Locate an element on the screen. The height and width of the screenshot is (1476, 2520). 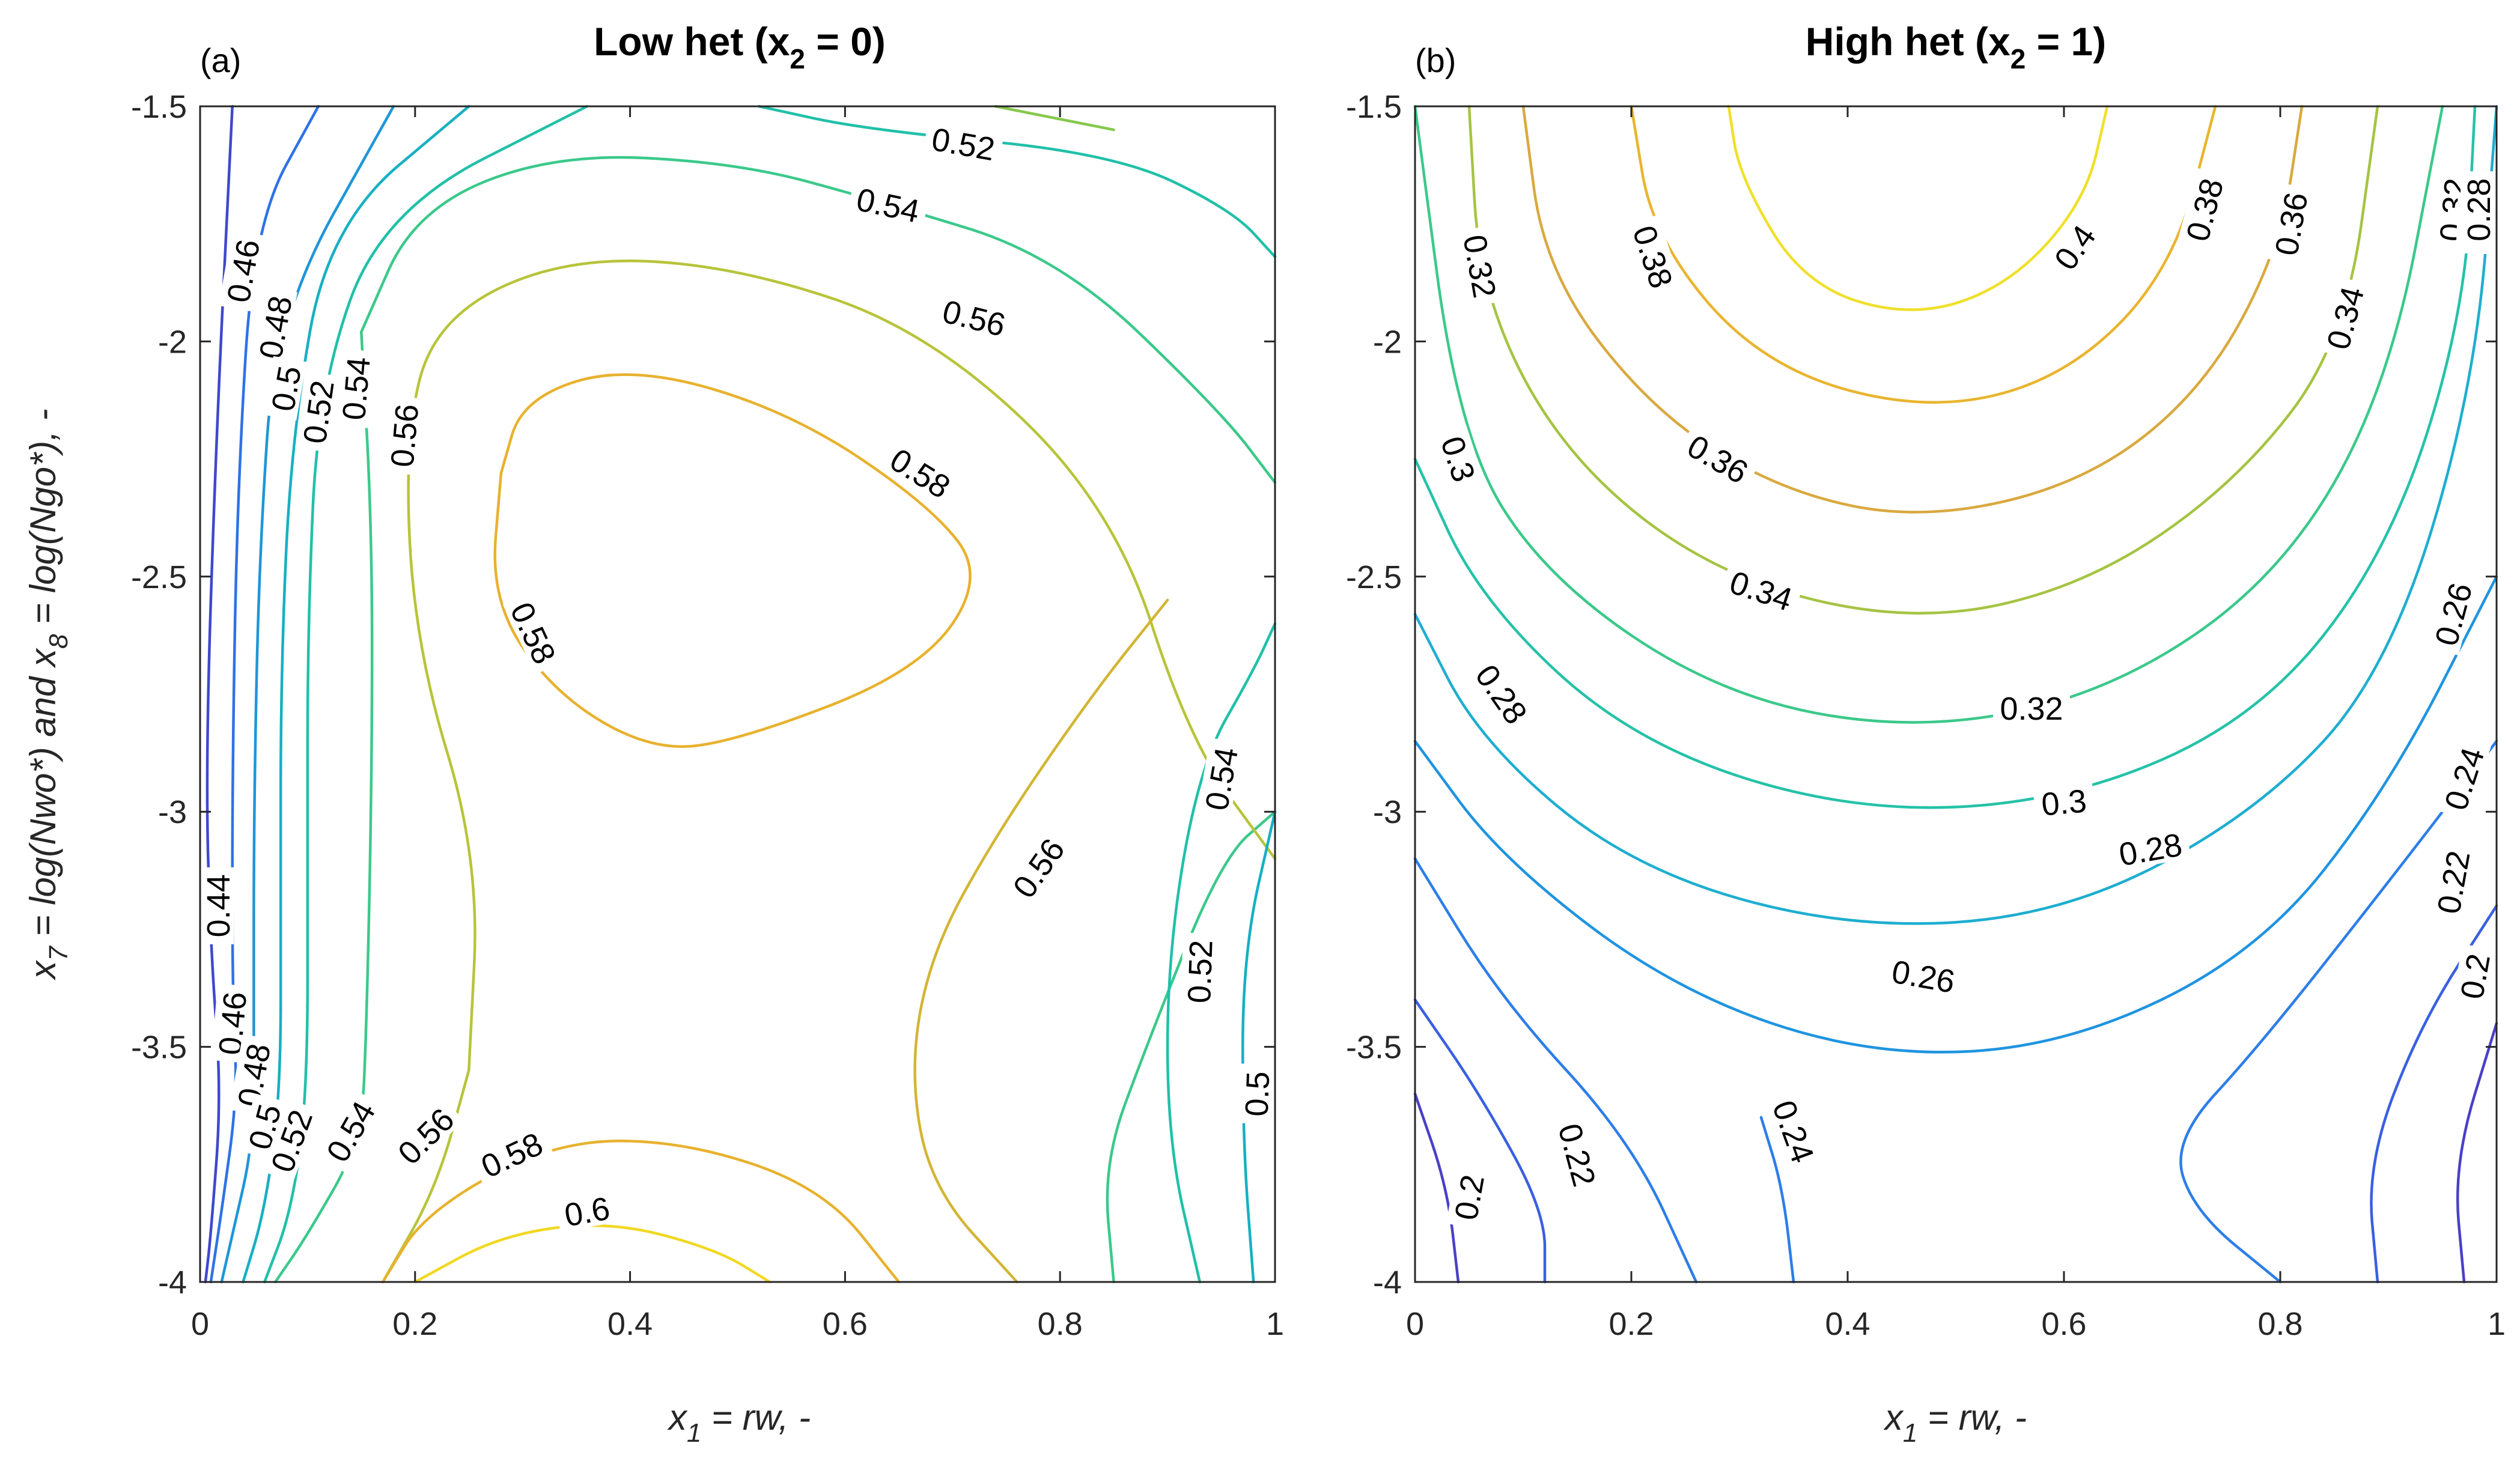
panel-b-x-tick-label: 1 is located at coordinates (2497, 1324).